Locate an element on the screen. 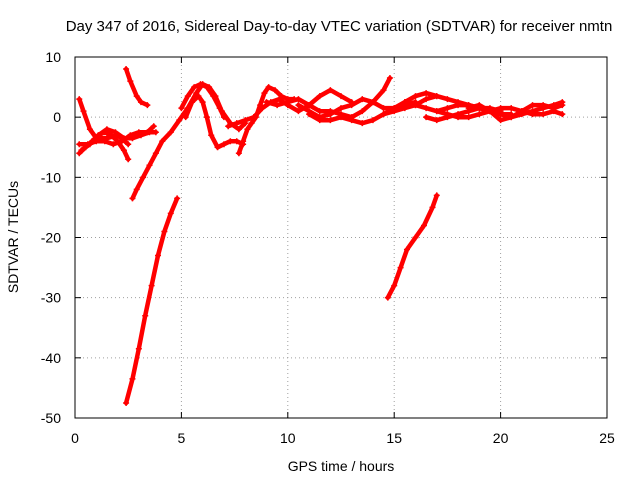 The width and height of the screenshot is (640, 480). x-tick-label: 10 is located at coordinates (288, 438).